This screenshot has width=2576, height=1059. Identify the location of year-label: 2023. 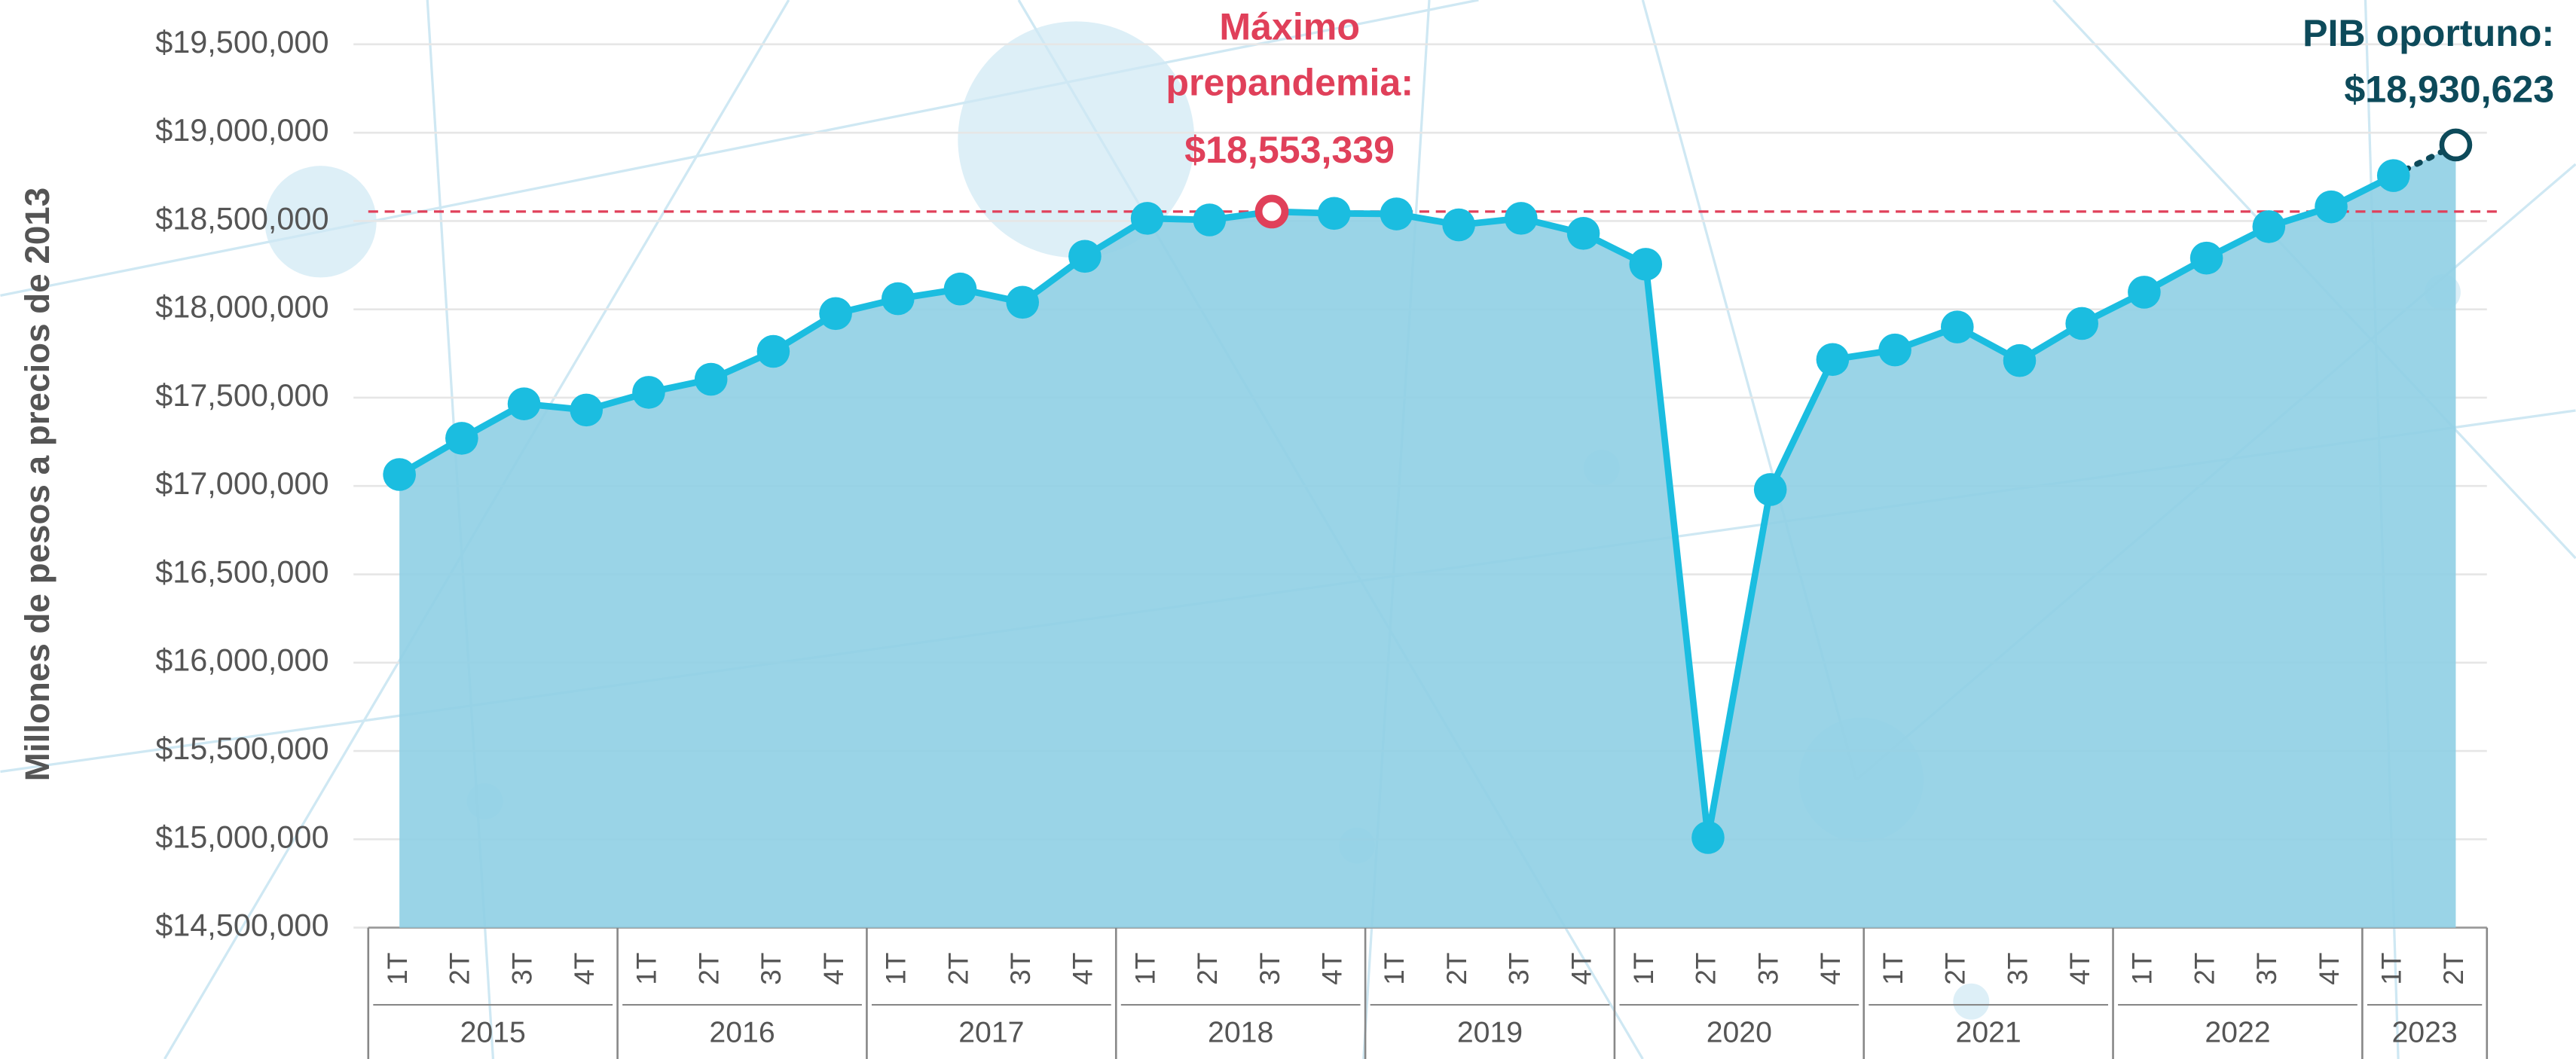
(2424, 1032).